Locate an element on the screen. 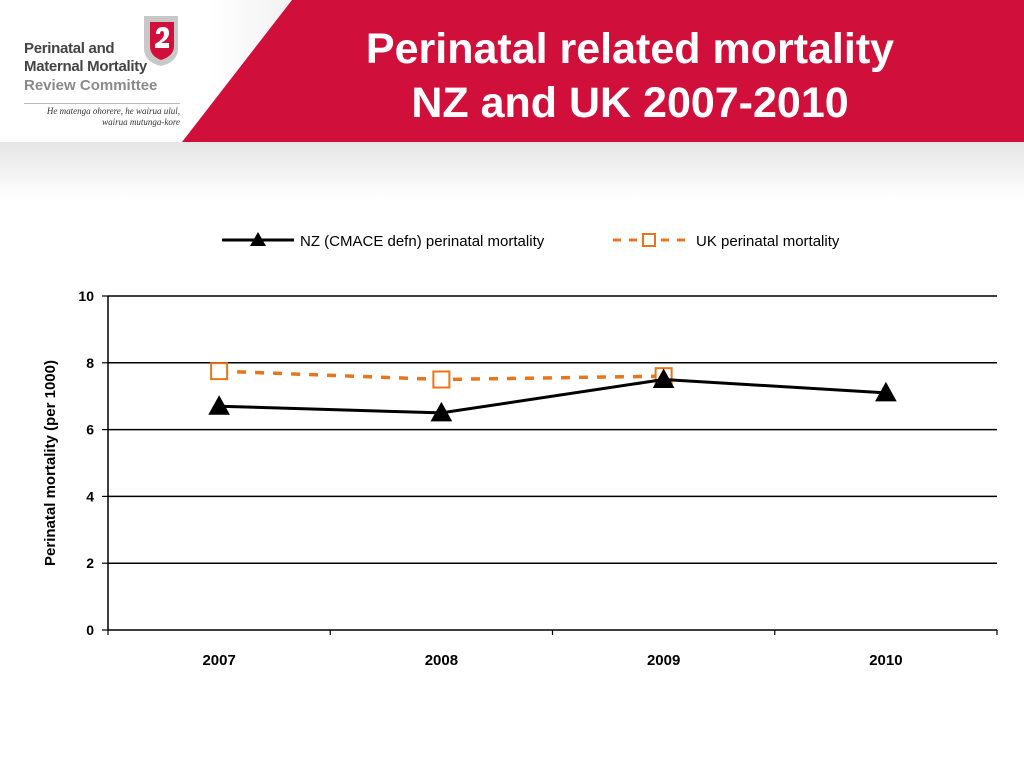 The image size is (1024, 768). slide-title-line-2: NZ and UK 2007-2010 is located at coordinates (630, 103).